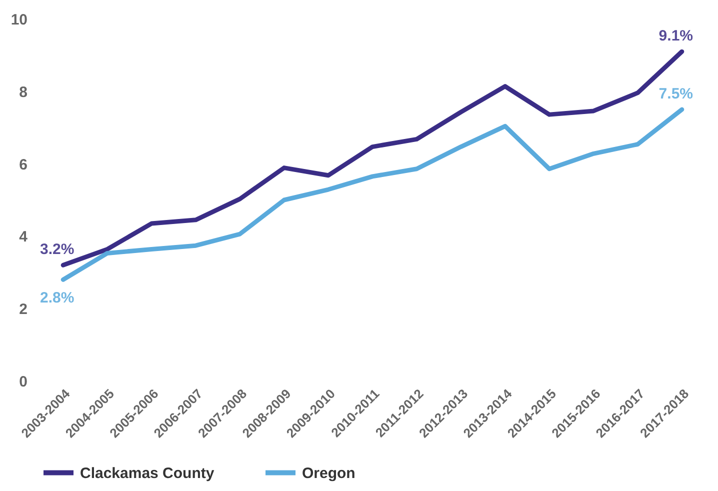 The image size is (718, 491). I want to click on legend-label: Oregon, so click(329, 473).